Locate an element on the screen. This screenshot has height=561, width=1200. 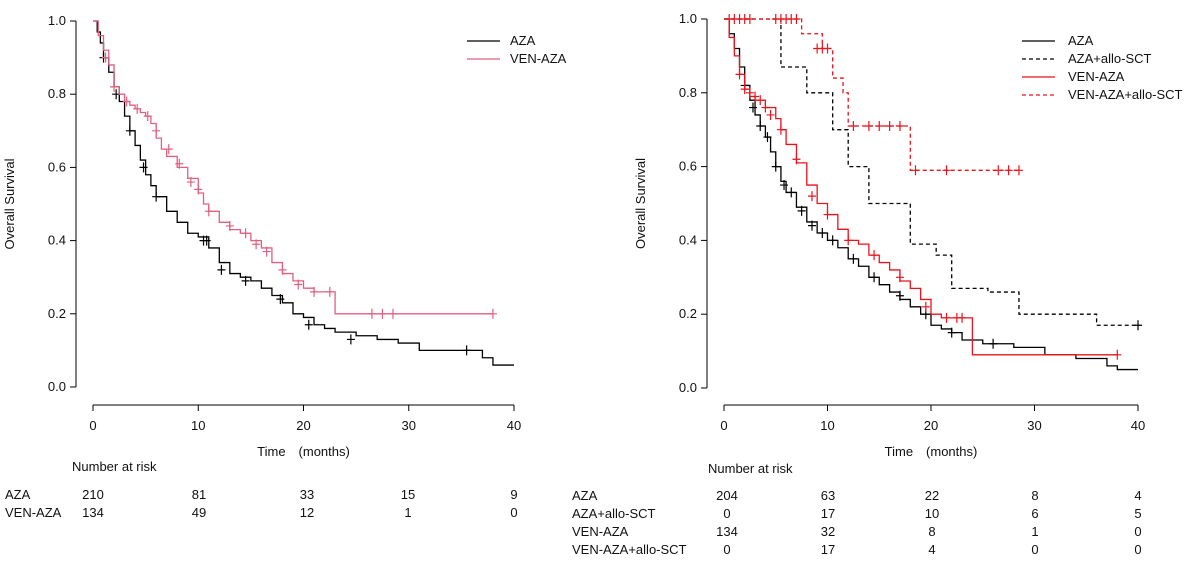
risk-row-label: AZA is located at coordinates (585, 495).